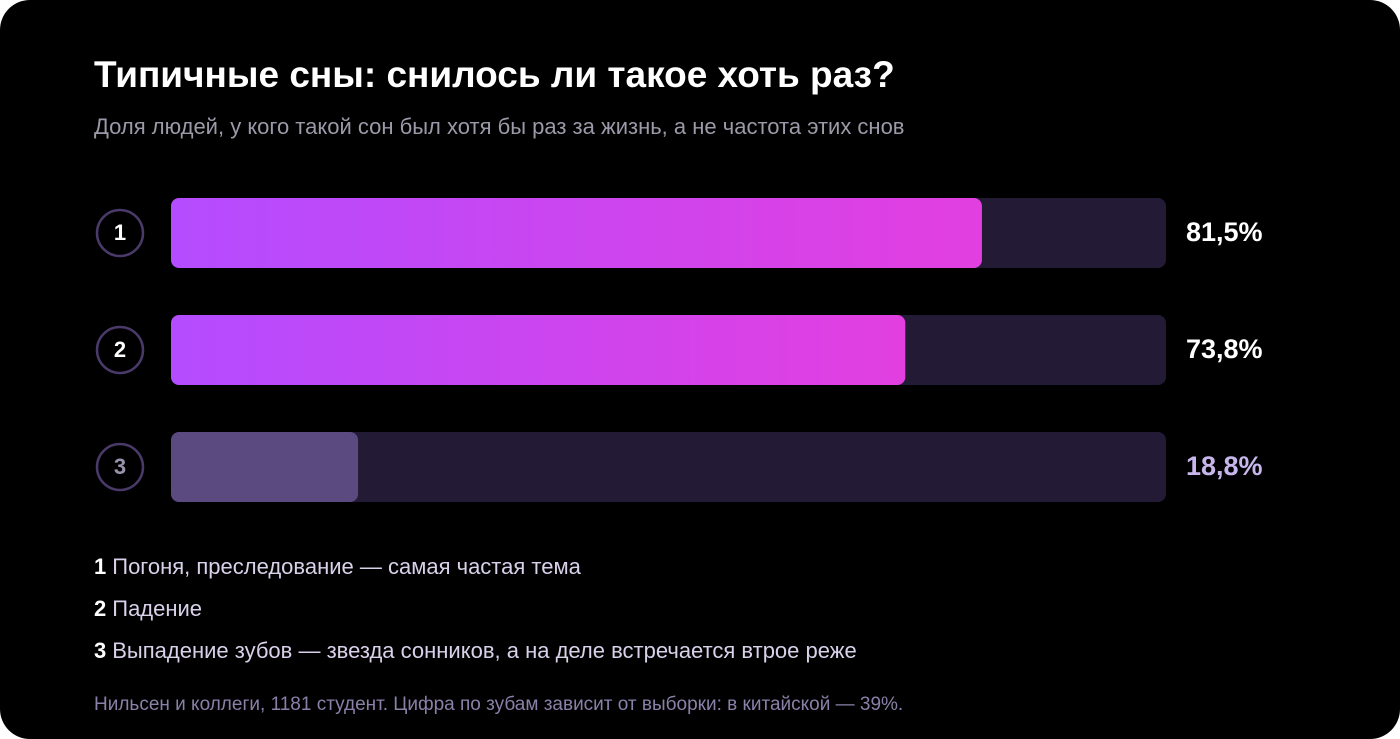  Describe the element at coordinates (157, 608) in the screenshot. I see `note-text: Падение` at that location.